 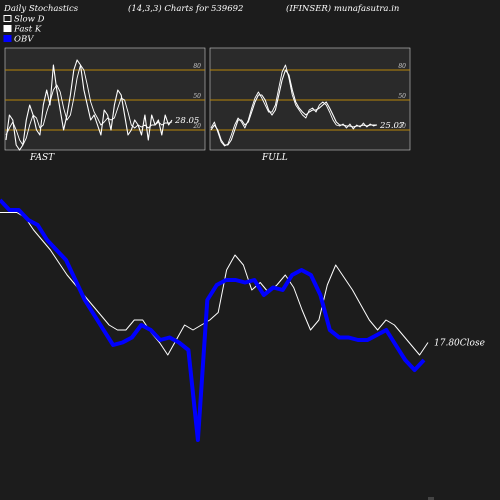 I want to click on fast-panel-frame, so click(x=105, y=99).